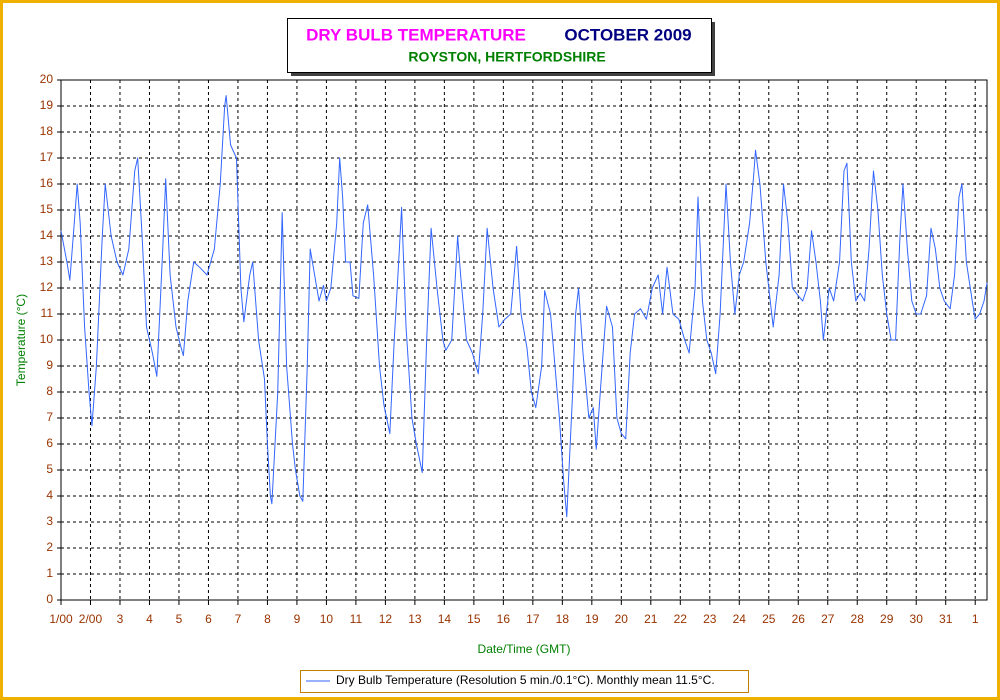  I want to click on x-tick-label: 7, so click(238, 619).